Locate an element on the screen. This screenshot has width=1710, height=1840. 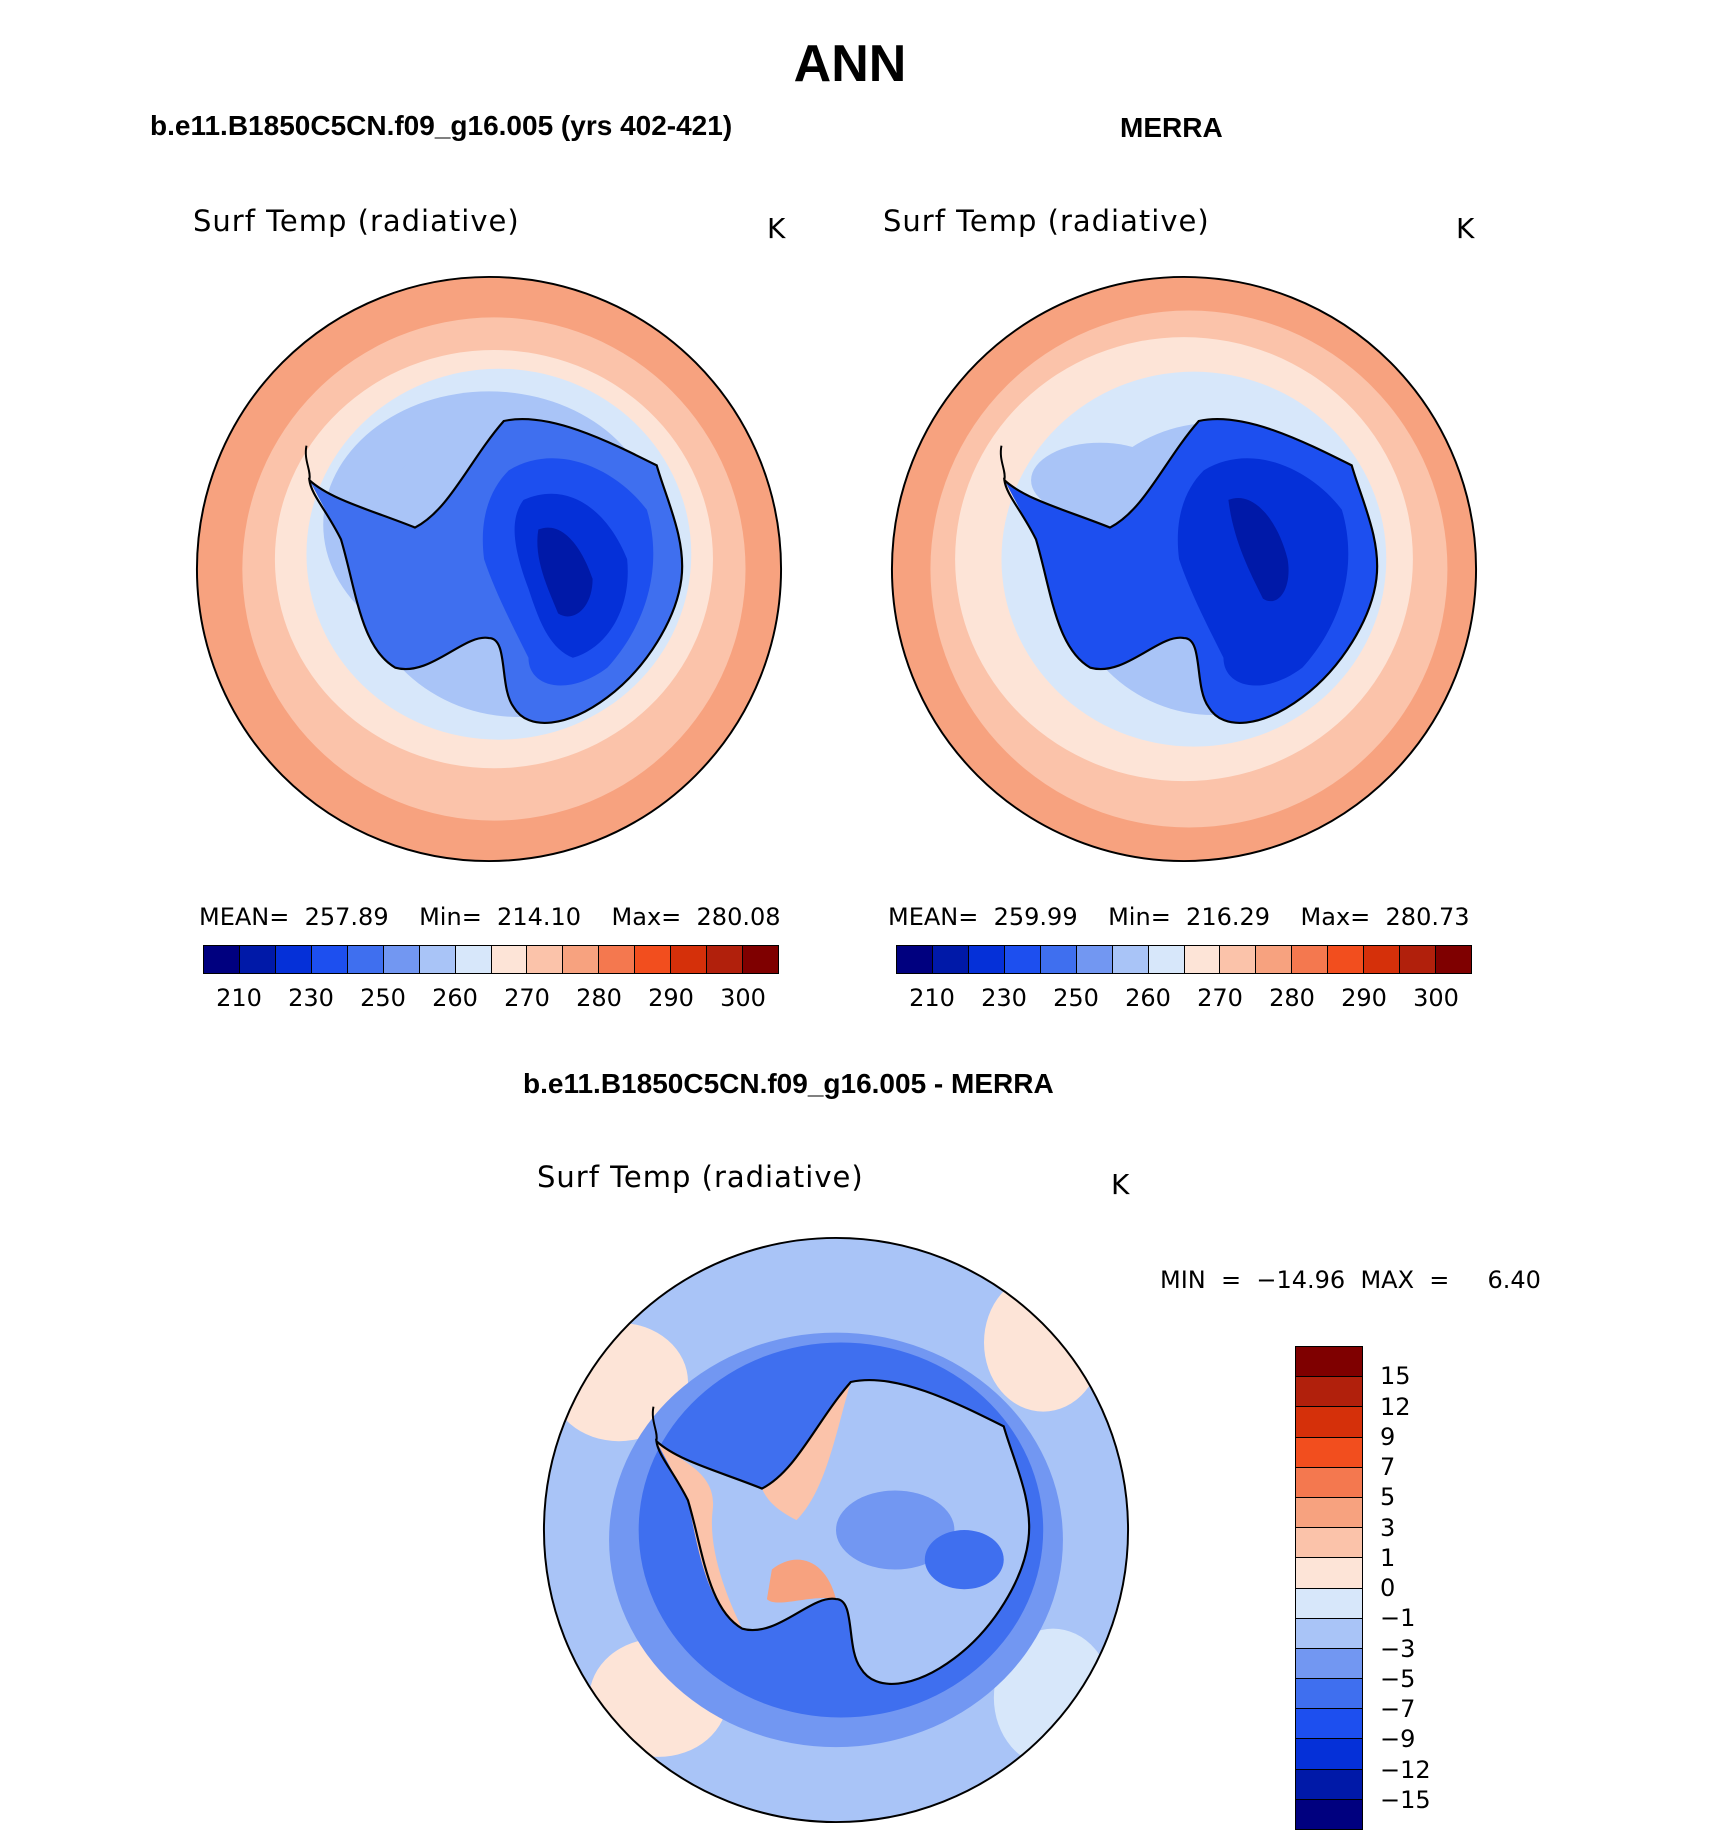
panel-3-stats: MIN = −14.96 MAX = 6.40 is located at coordinates (1350, 1280).